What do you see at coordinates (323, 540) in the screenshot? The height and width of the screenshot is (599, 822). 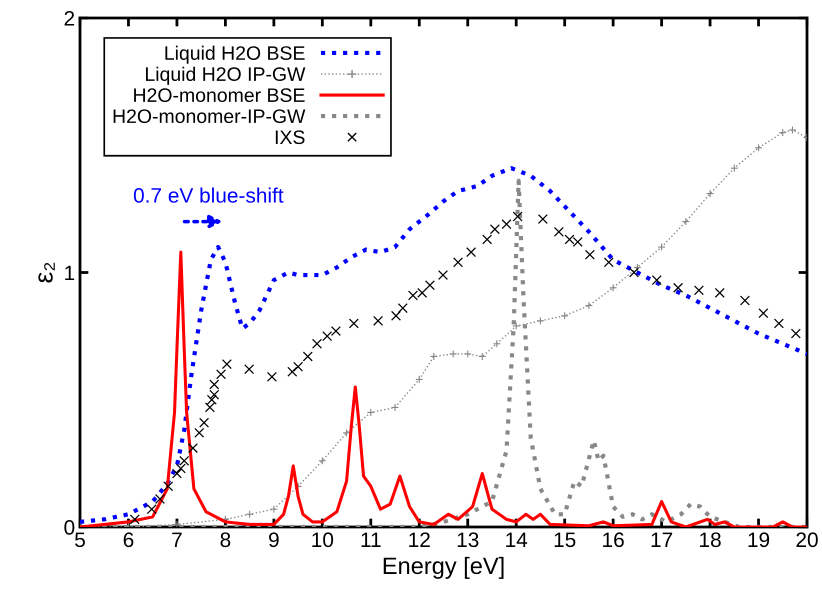 I see `x-tick-label: 10` at bounding box center [323, 540].